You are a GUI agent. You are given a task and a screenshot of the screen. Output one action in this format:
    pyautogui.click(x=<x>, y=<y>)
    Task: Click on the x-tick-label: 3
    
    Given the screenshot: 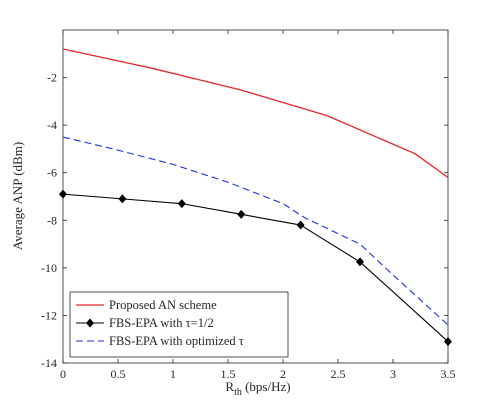 What is the action you would take?
    pyautogui.click(x=393, y=374)
    